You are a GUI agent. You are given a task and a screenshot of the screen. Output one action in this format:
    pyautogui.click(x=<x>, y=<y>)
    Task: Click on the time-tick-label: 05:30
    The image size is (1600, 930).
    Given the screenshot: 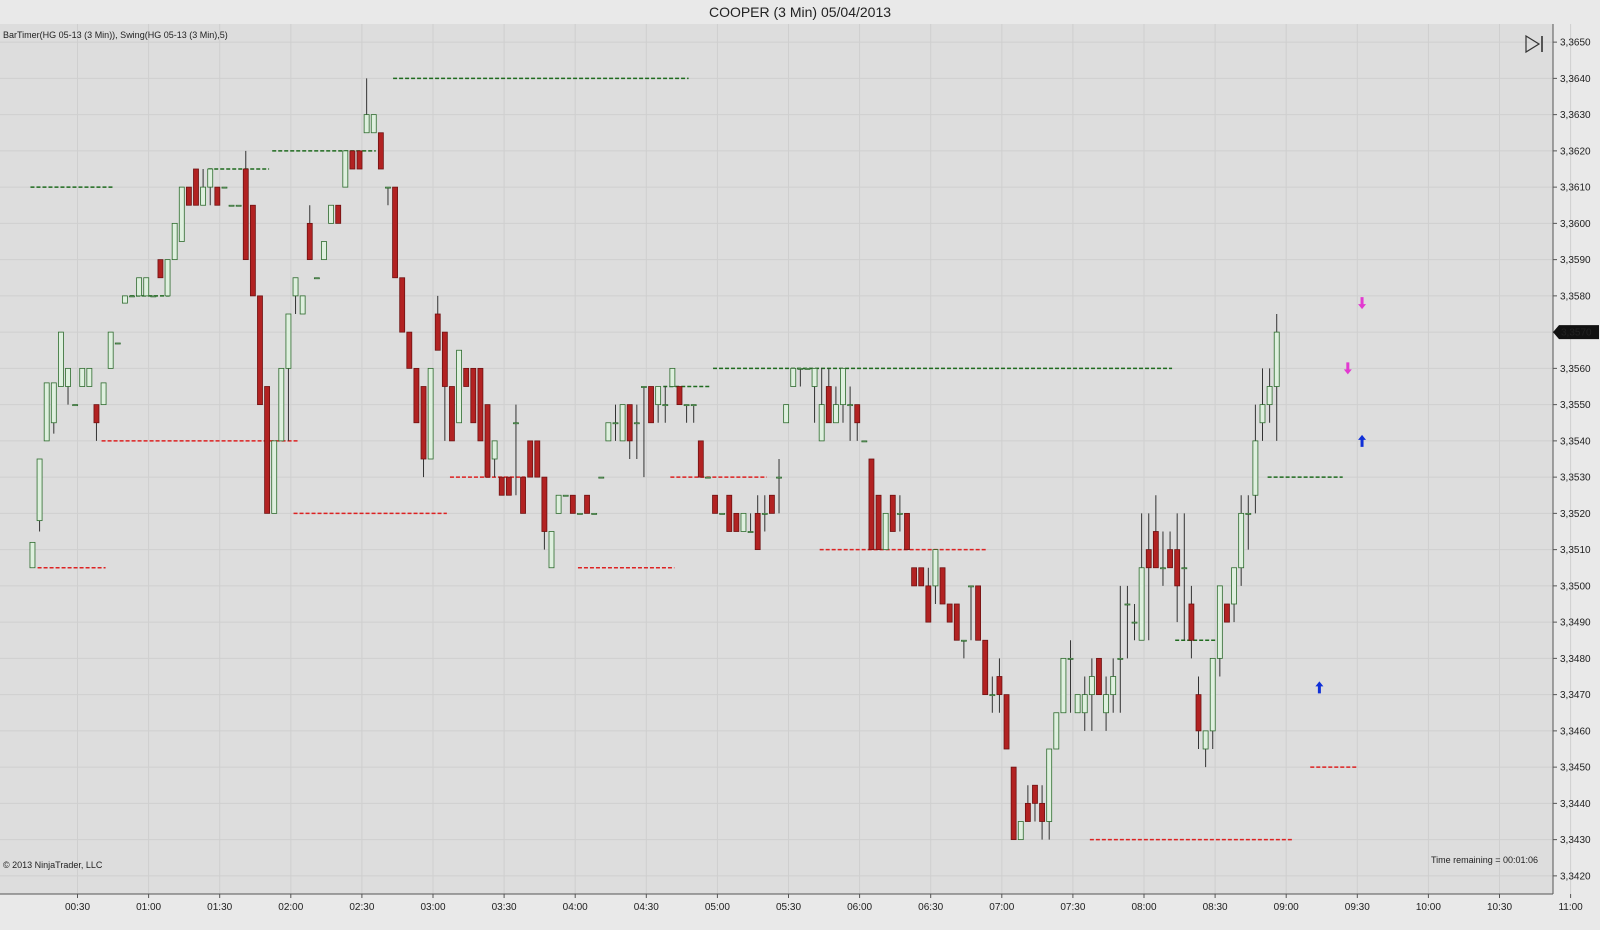 What is the action you would take?
    pyautogui.click(x=788, y=907)
    